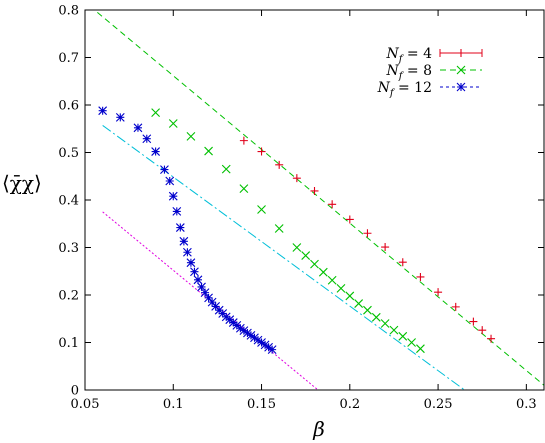 This screenshot has height=443, width=545. I want to click on x-tick-label: 0.25, so click(438, 404).